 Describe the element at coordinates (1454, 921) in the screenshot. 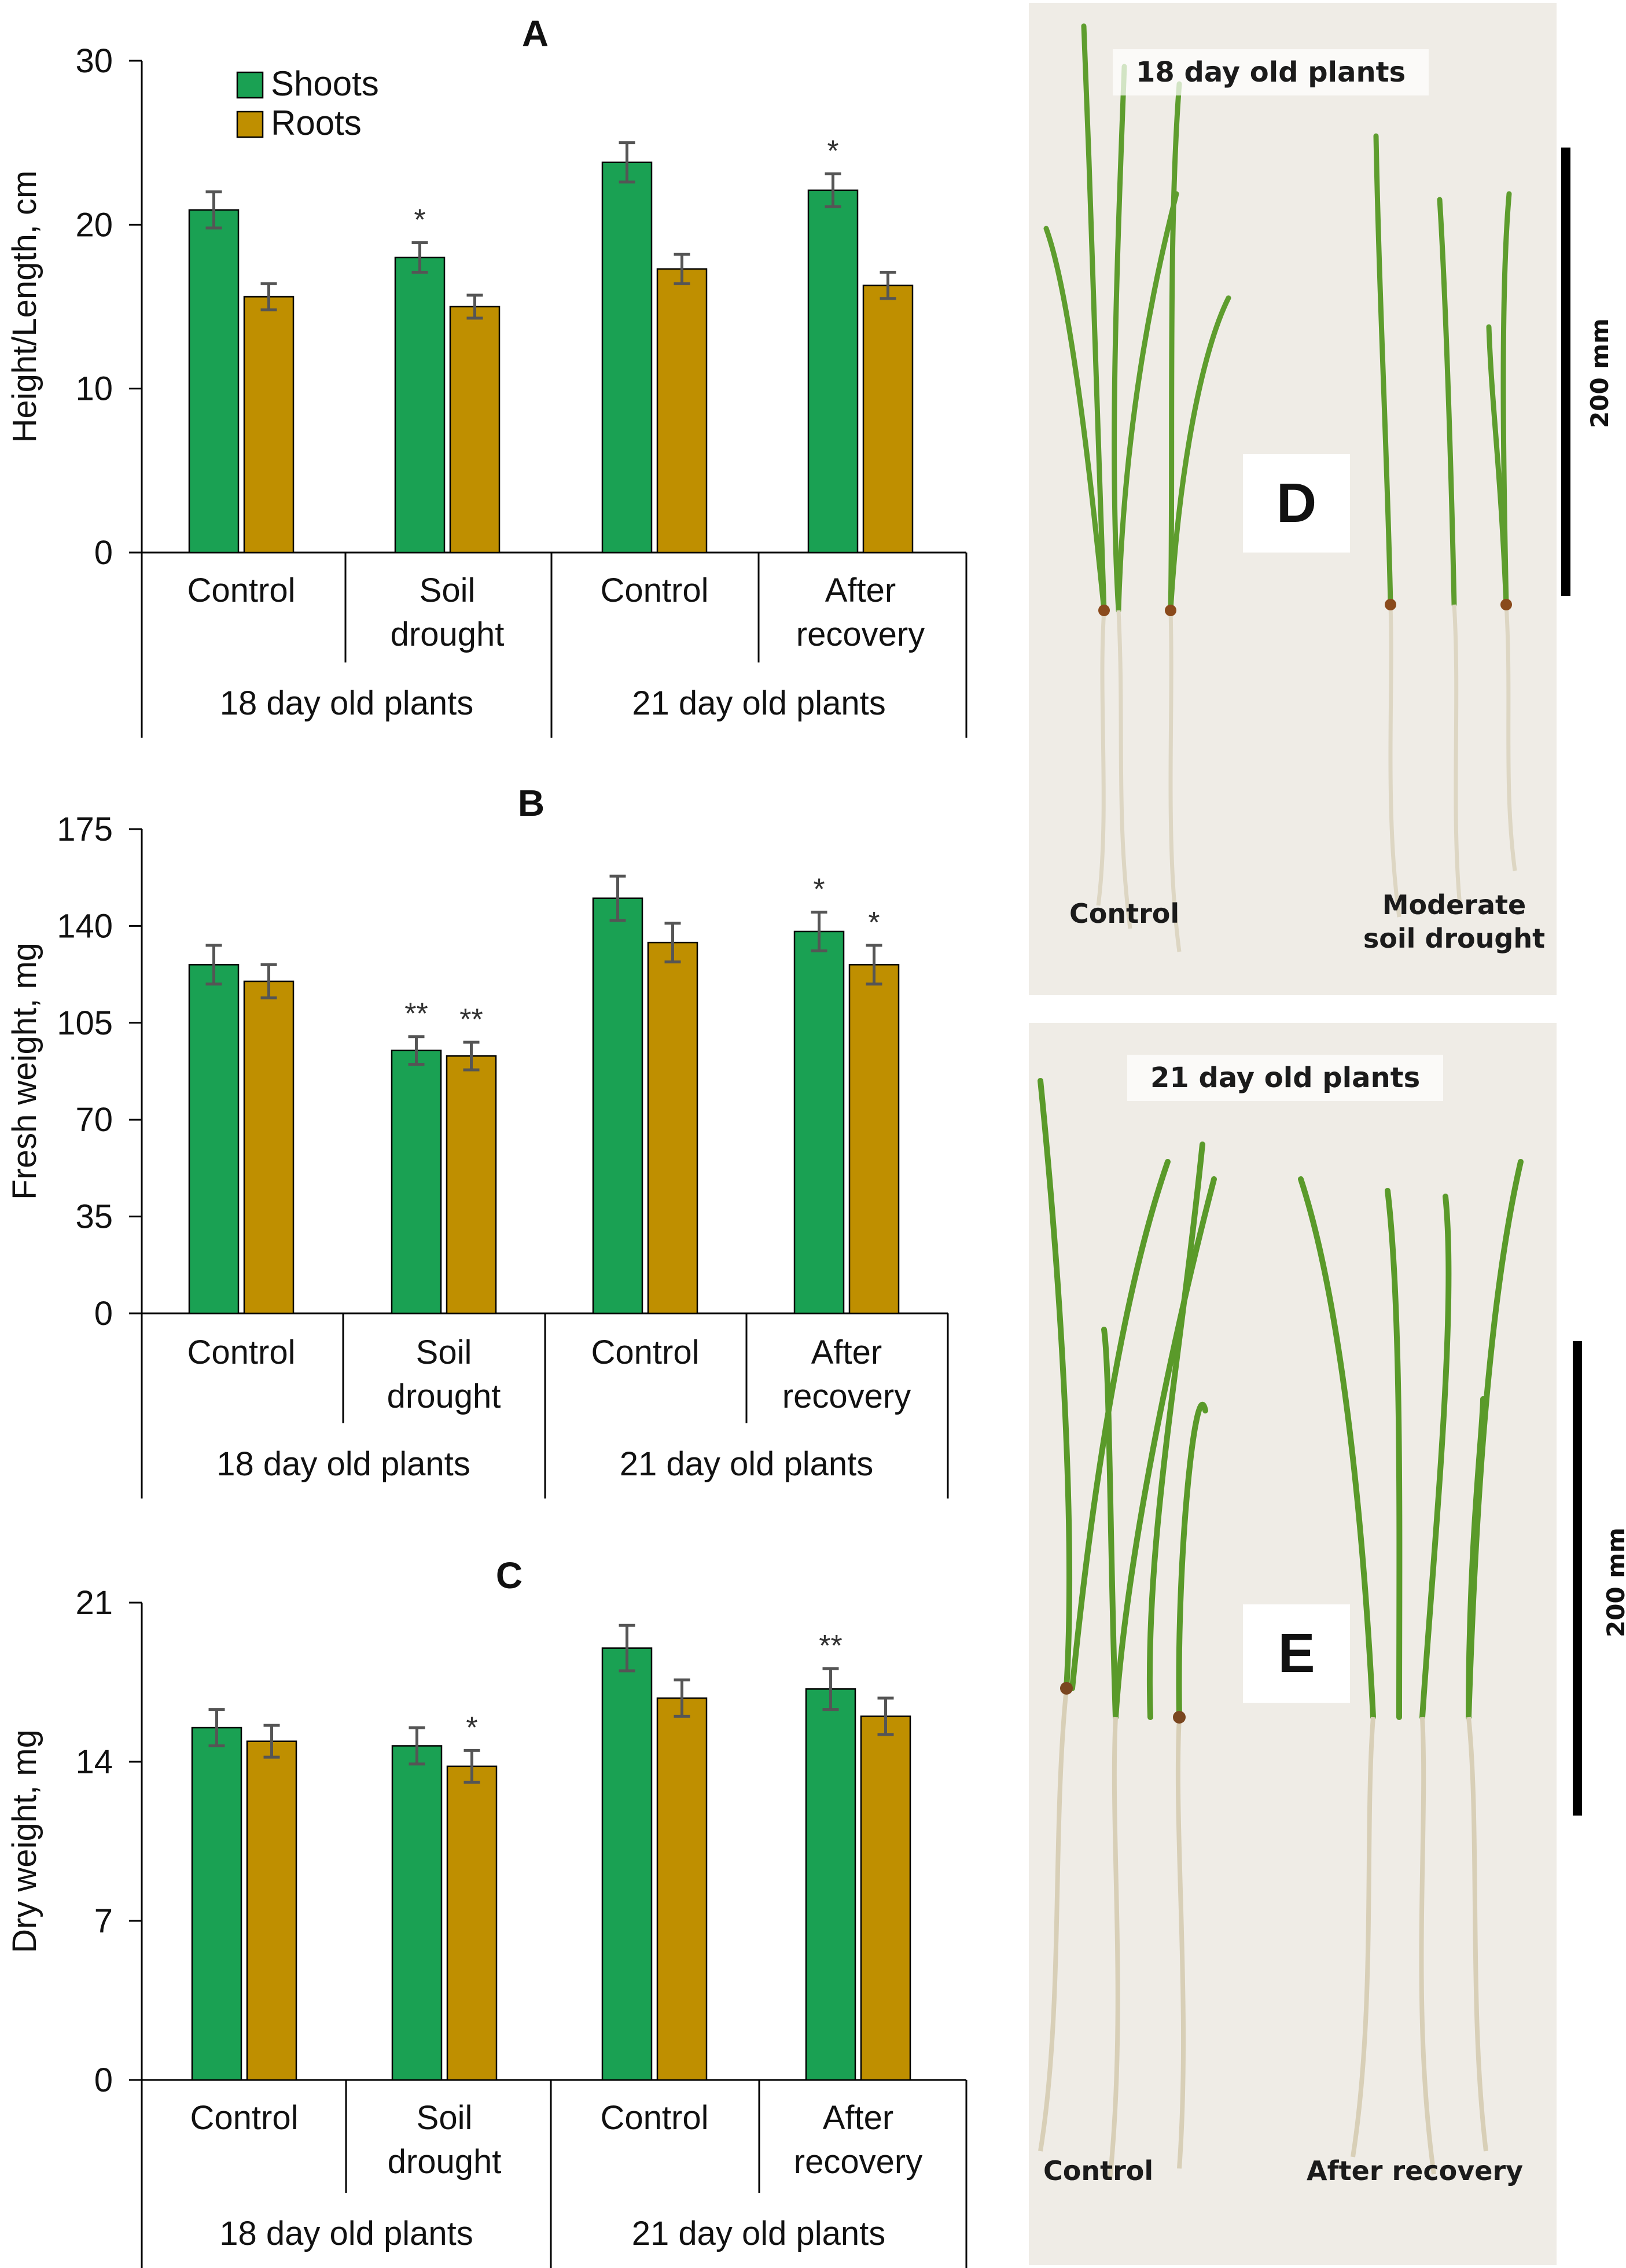

I see `photo-d-drought-label: Moderate soil drought` at that location.